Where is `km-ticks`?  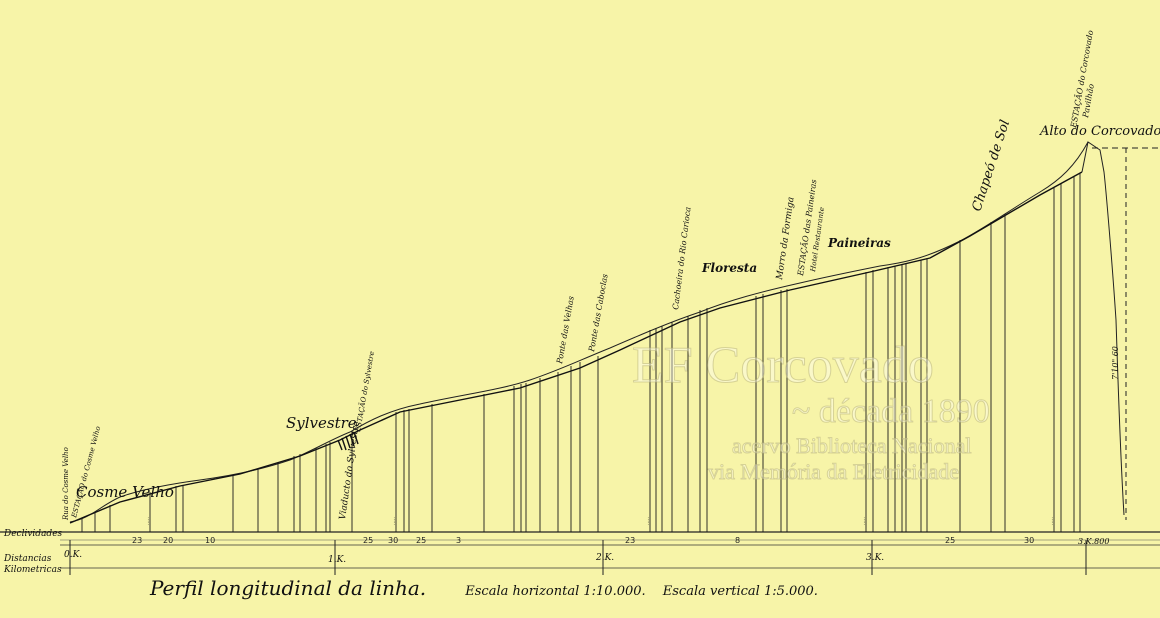
km-ticks is located at coordinates (578, 557).